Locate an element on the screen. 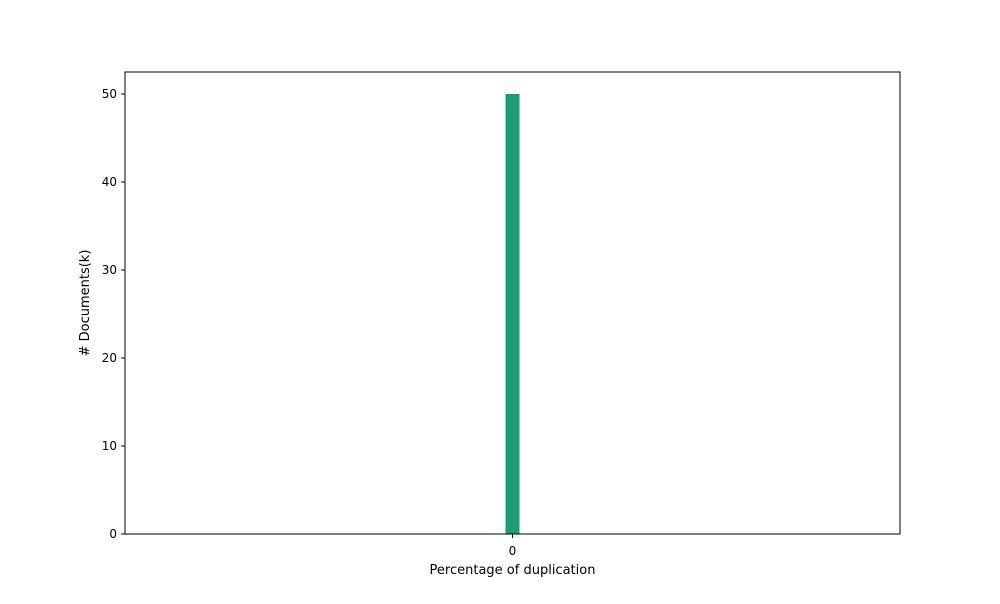 The height and width of the screenshot is (604, 1000). plot-layer is located at coordinates (512, 314).